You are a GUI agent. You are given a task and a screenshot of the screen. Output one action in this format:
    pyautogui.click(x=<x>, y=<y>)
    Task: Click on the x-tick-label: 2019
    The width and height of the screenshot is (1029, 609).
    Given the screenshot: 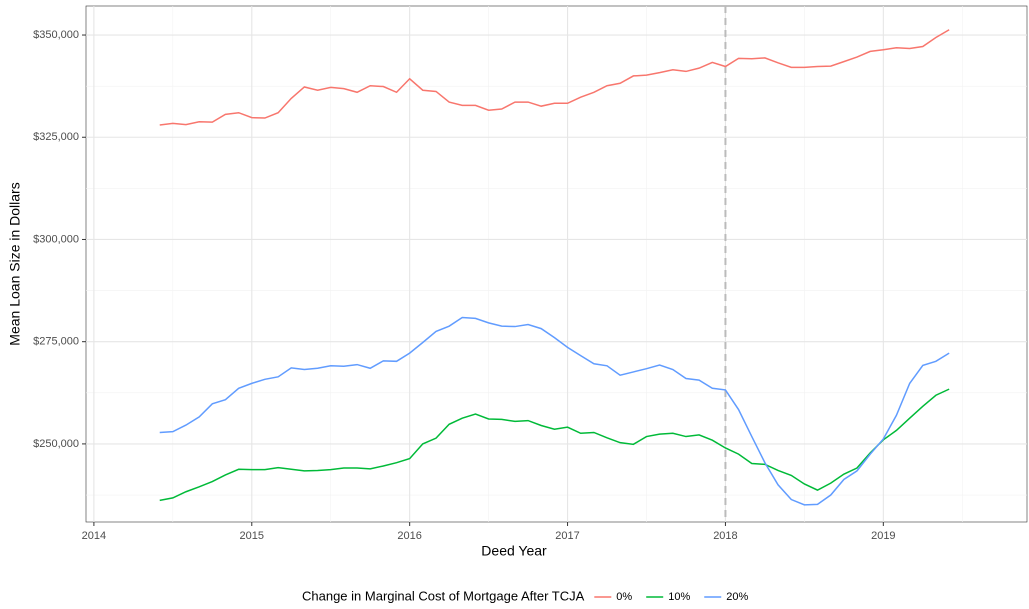 What is the action you would take?
    pyautogui.click(x=883, y=536)
    